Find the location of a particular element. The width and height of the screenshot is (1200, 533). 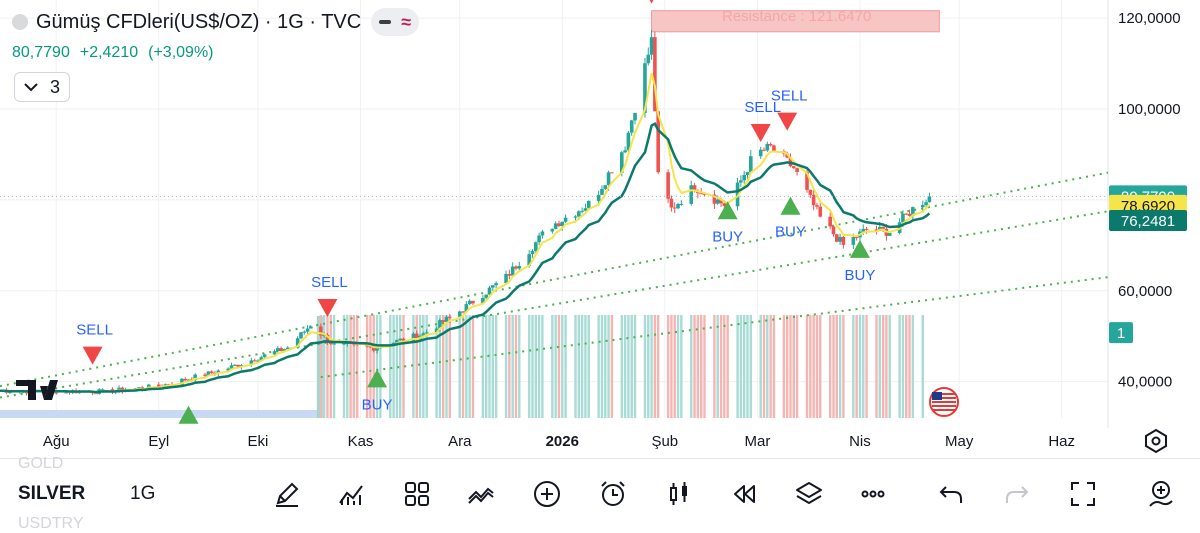

sell-signal-marker is located at coordinates (651, 2).